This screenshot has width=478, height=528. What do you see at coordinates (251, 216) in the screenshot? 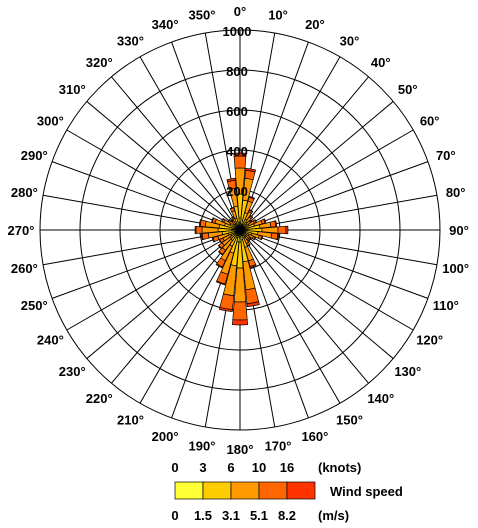
I see `rose-bar-40-bin4` at bounding box center [251, 216].